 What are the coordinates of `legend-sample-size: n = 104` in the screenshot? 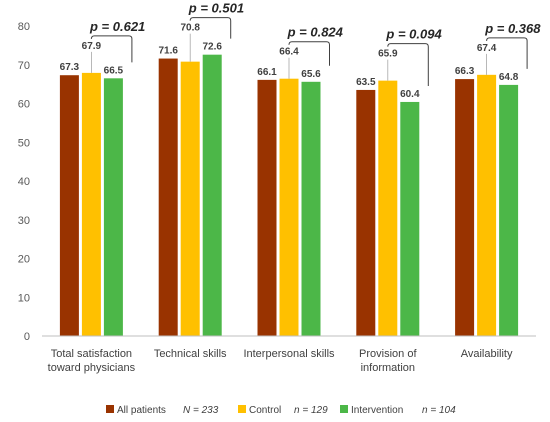 It's located at (439, 410).